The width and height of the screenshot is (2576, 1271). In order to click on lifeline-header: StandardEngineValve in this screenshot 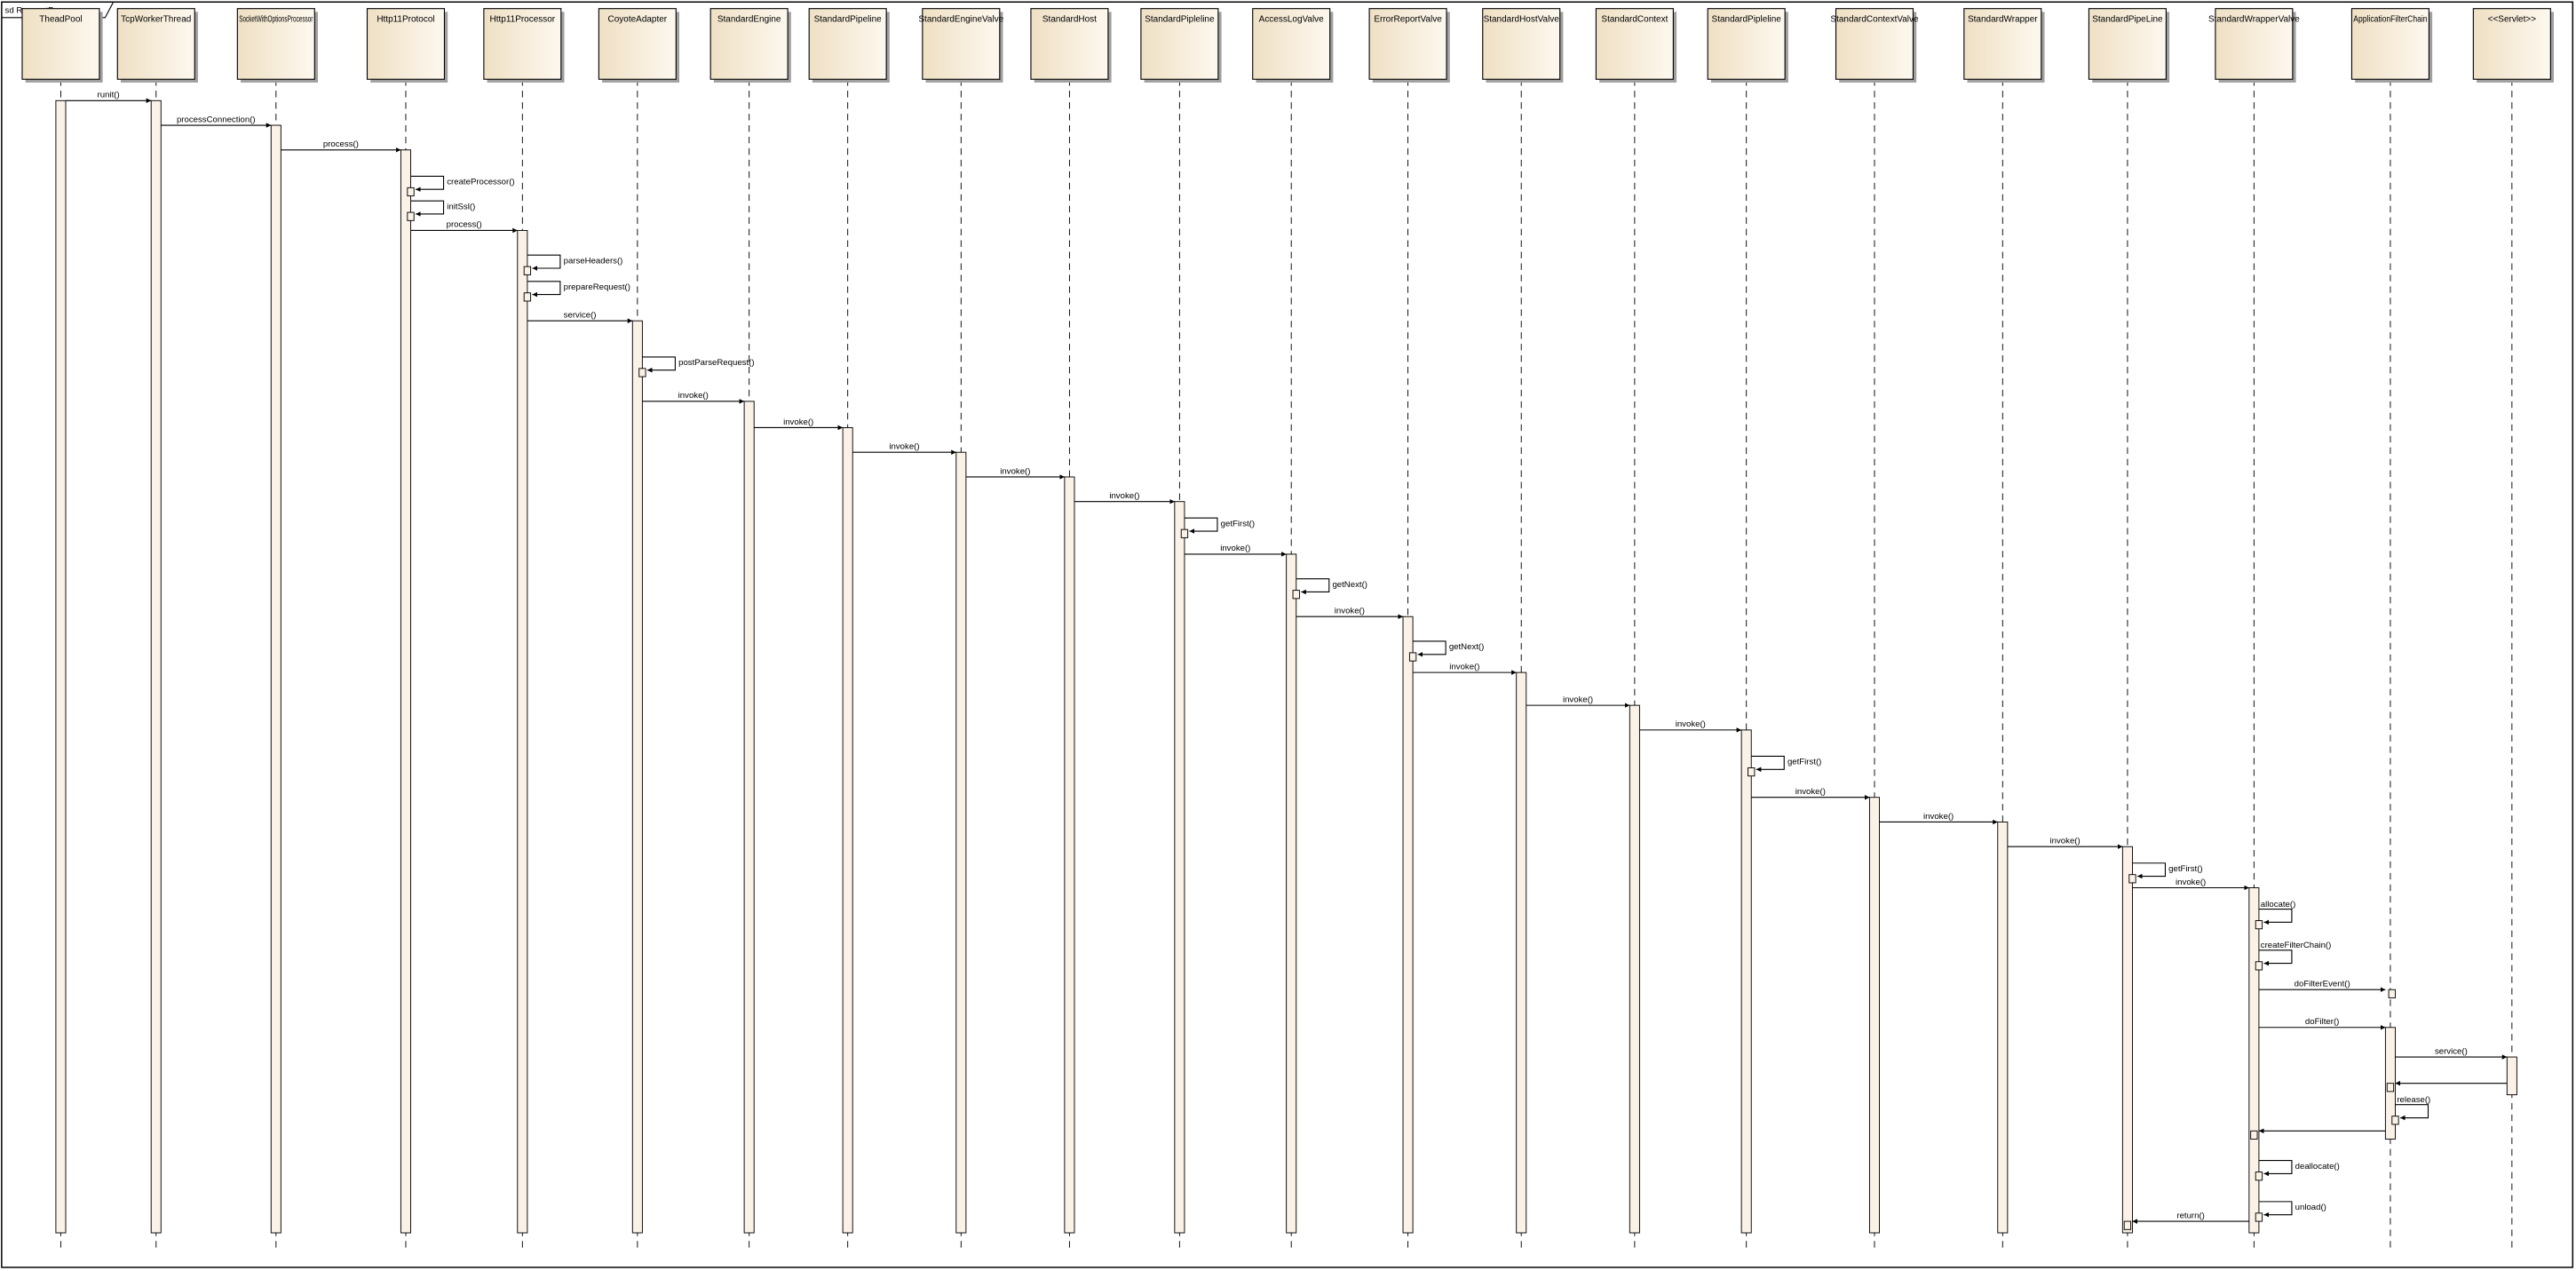, I will do `click(961, 46)`.